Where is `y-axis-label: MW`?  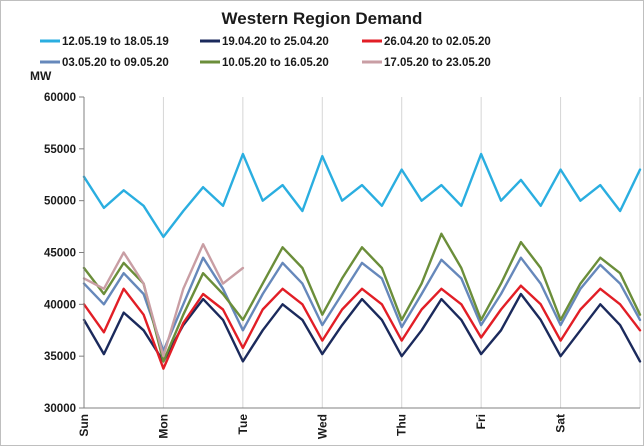
y-axis-label: MW is located at coordinates (41, 76).